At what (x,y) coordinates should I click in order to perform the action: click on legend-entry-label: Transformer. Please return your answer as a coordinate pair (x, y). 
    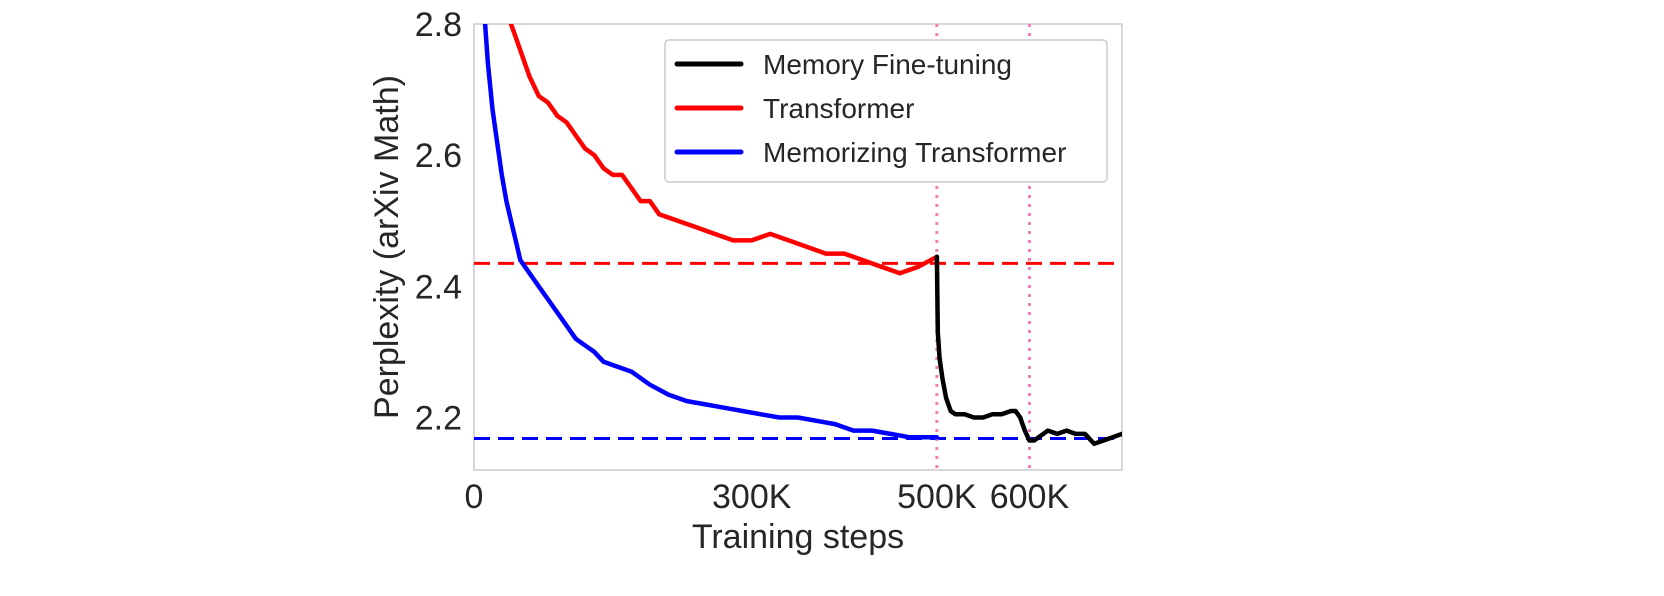
    Looking at the image, I should click on (838, 108).